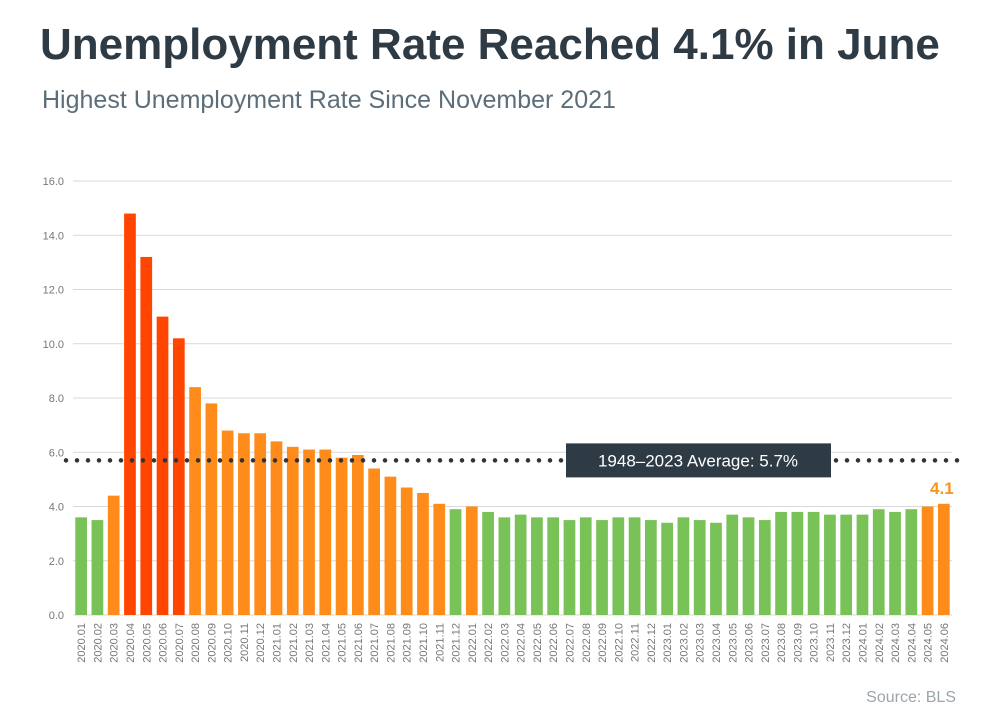 The image size is (996, 712). Describe the element at coordinates (53, 182) in the screenshot. I see `y-tick-label: 16.0` at that location.